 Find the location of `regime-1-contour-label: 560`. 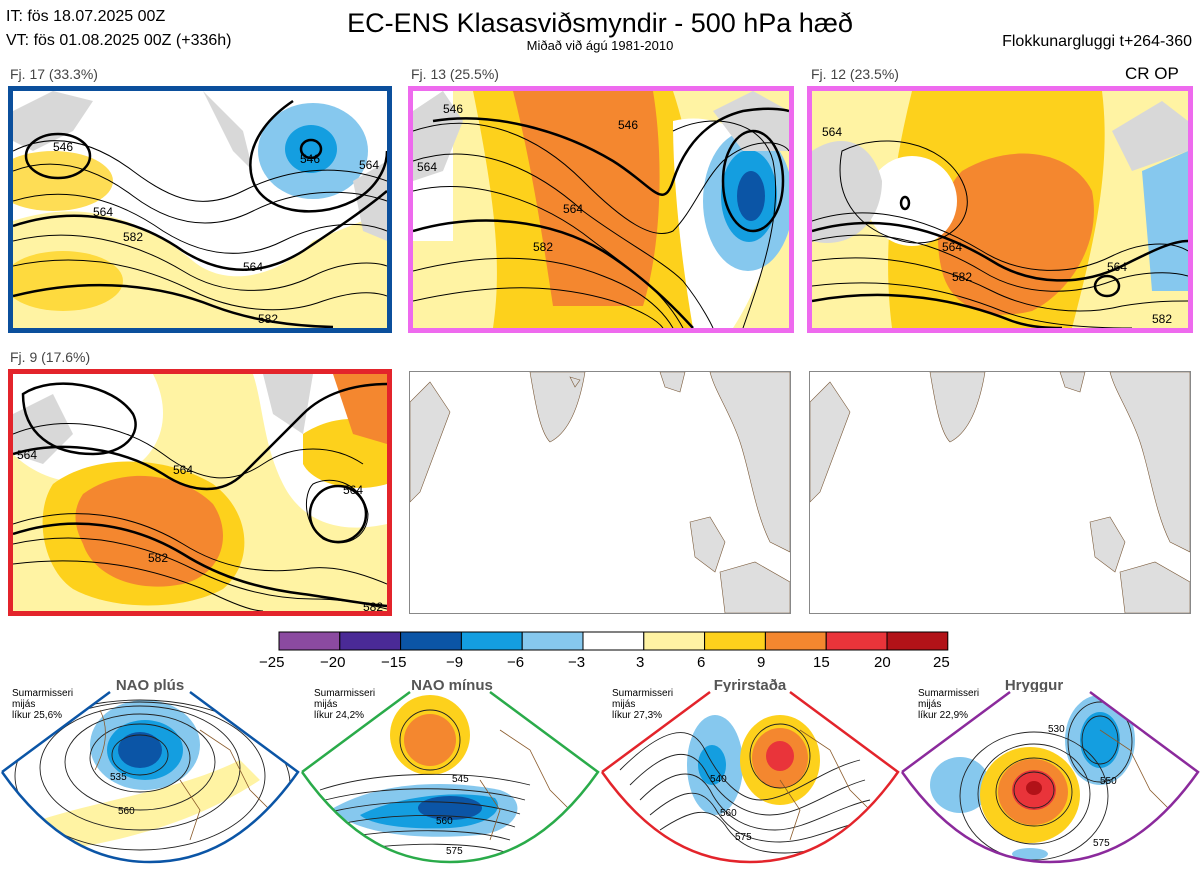

regime-1-contour-label: 560 is located at coordinates (126, 811).